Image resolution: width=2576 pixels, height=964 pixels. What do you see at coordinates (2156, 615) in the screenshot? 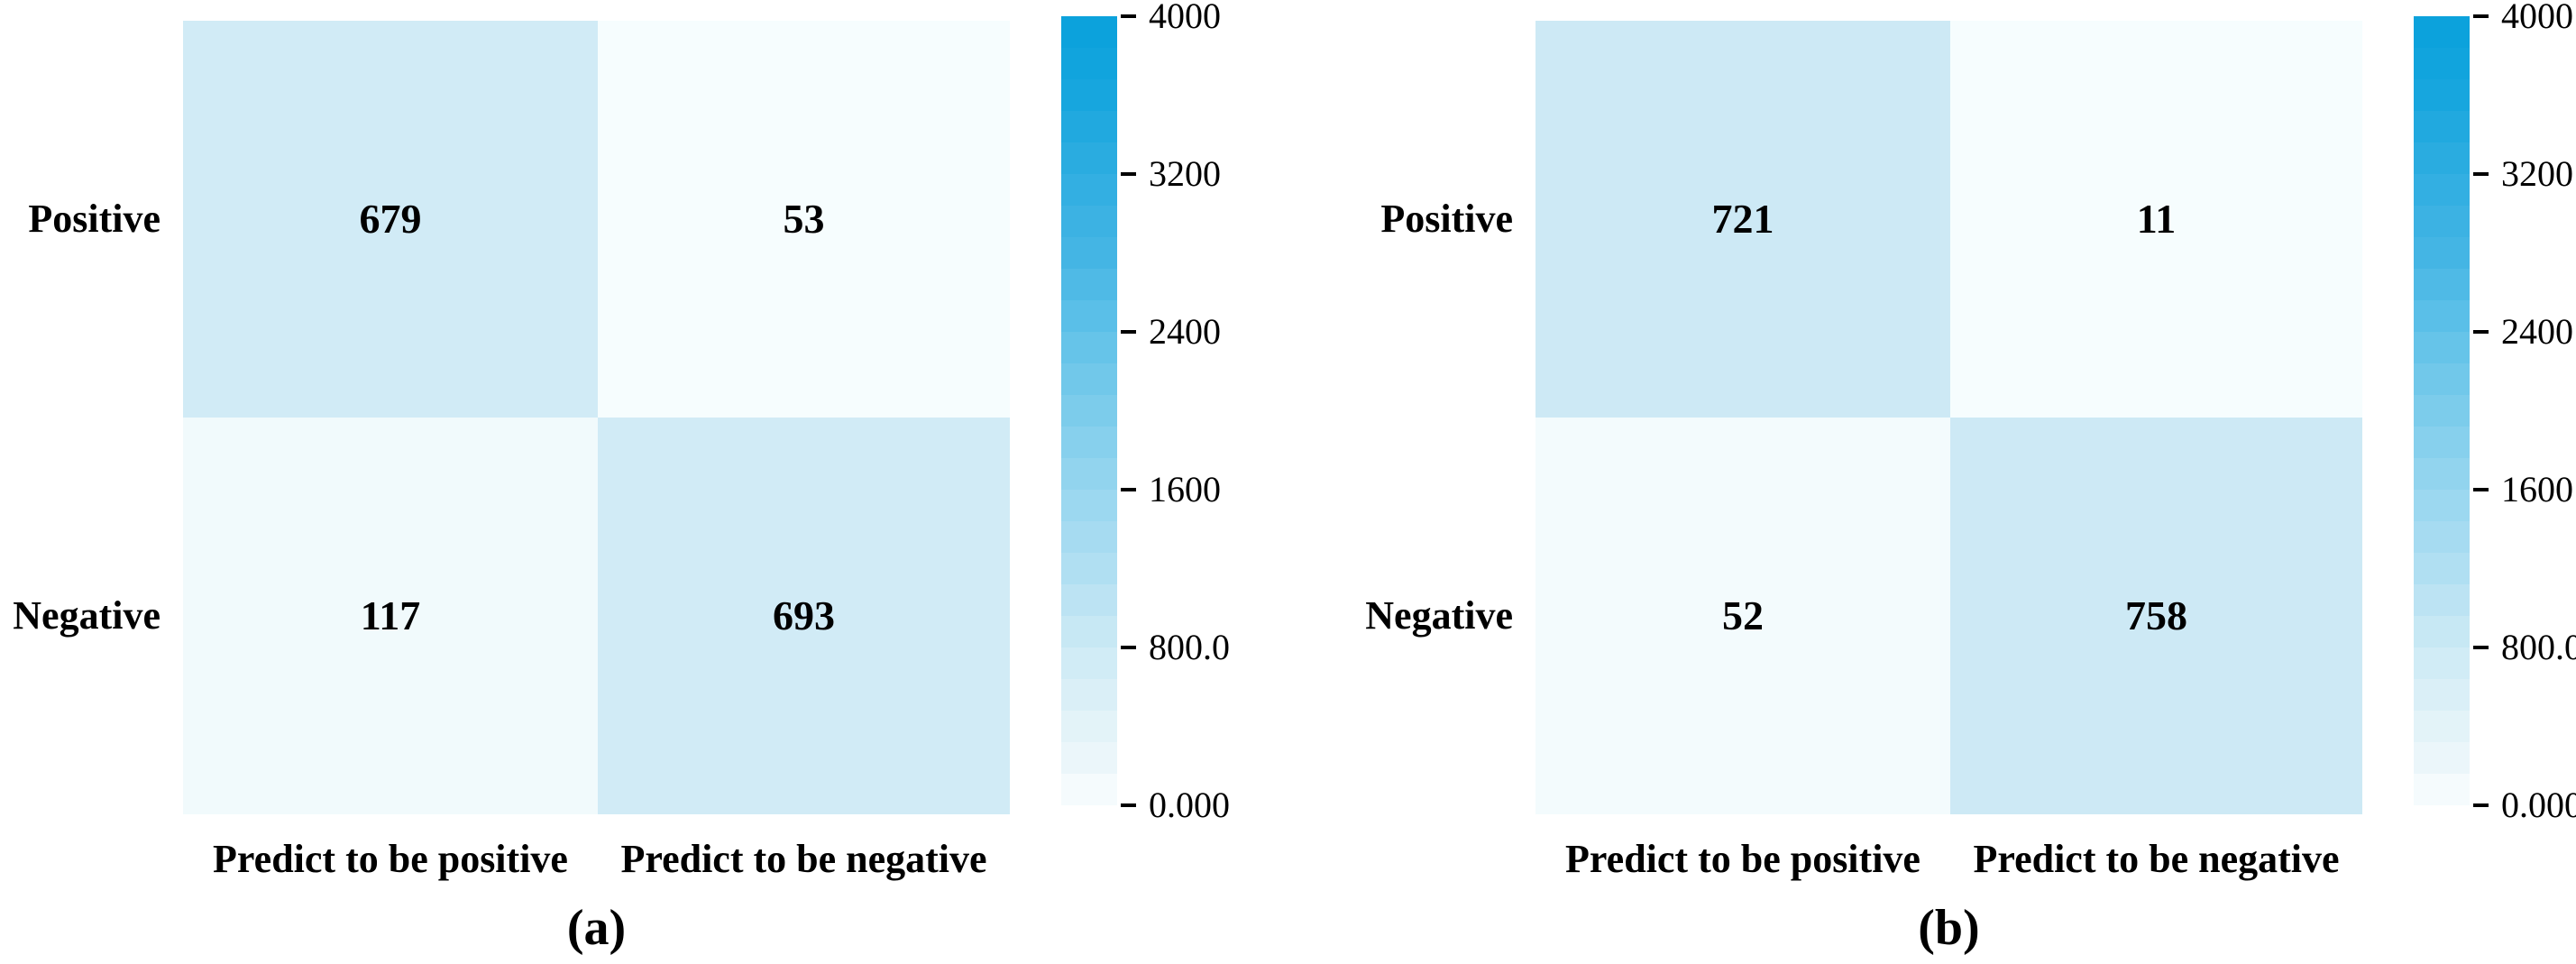
I see `cell-value: 758` at bounding box center [2156, 615].